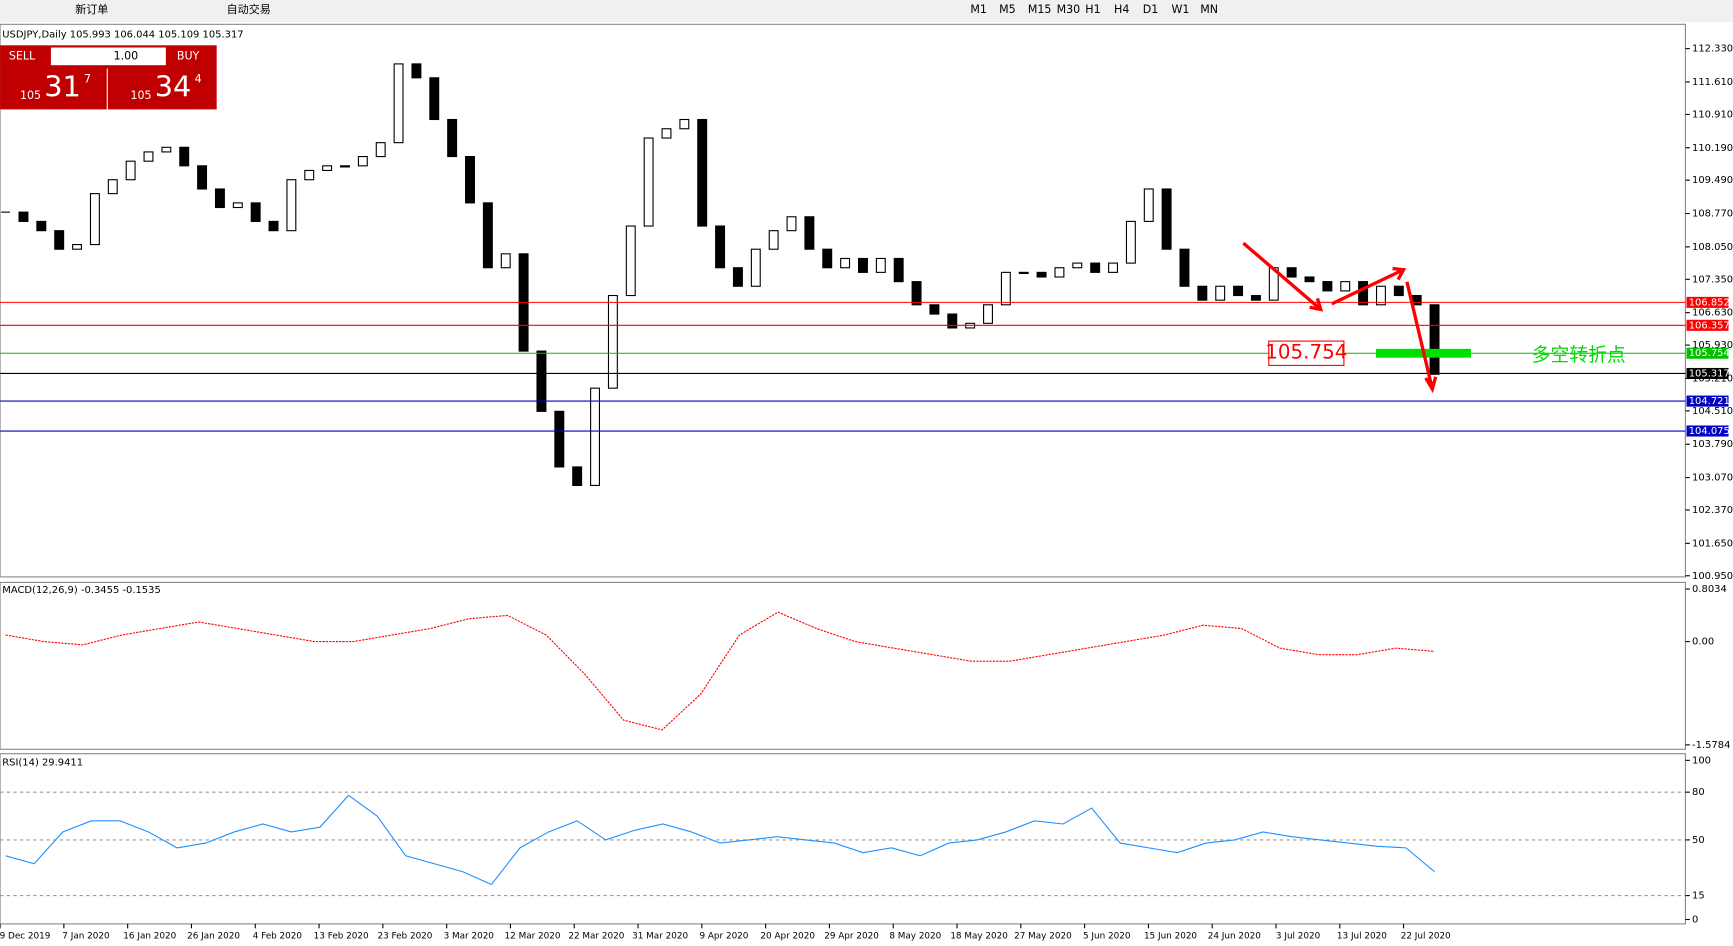 Image resolution: width=1733 pixels, height=946 pixels. I want to click on x-tick-label: 29 Apr 2020, so click(851, 937).